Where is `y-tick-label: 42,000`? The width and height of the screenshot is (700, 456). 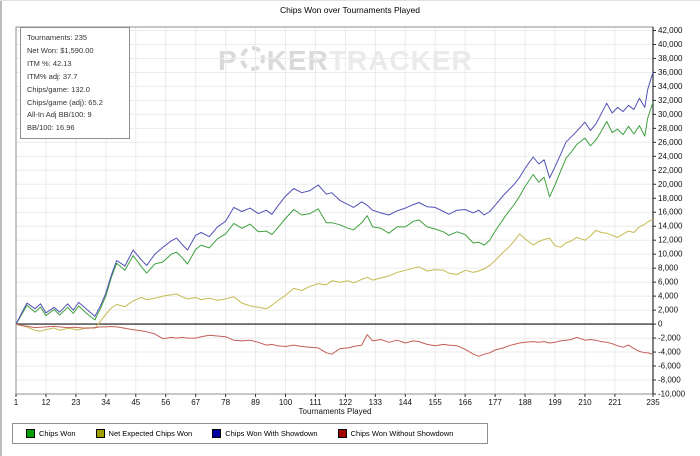
y-tick-label: 42,000 is located at coordinates (670, 30).